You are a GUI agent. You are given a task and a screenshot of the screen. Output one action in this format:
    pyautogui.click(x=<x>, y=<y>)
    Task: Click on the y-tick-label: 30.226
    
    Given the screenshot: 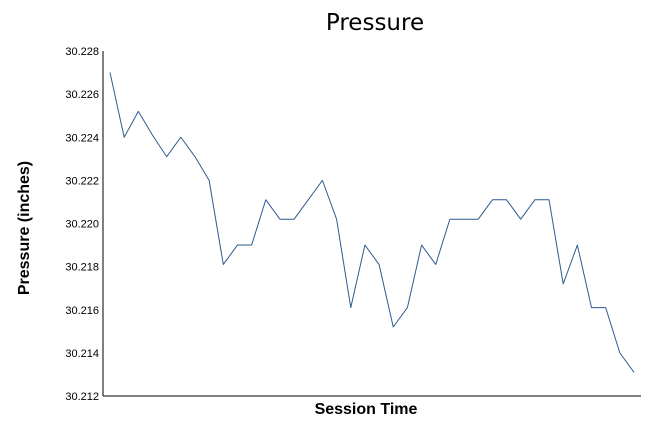 What is the action you would take?
    pyautogui.click(x=82, y=95)
    